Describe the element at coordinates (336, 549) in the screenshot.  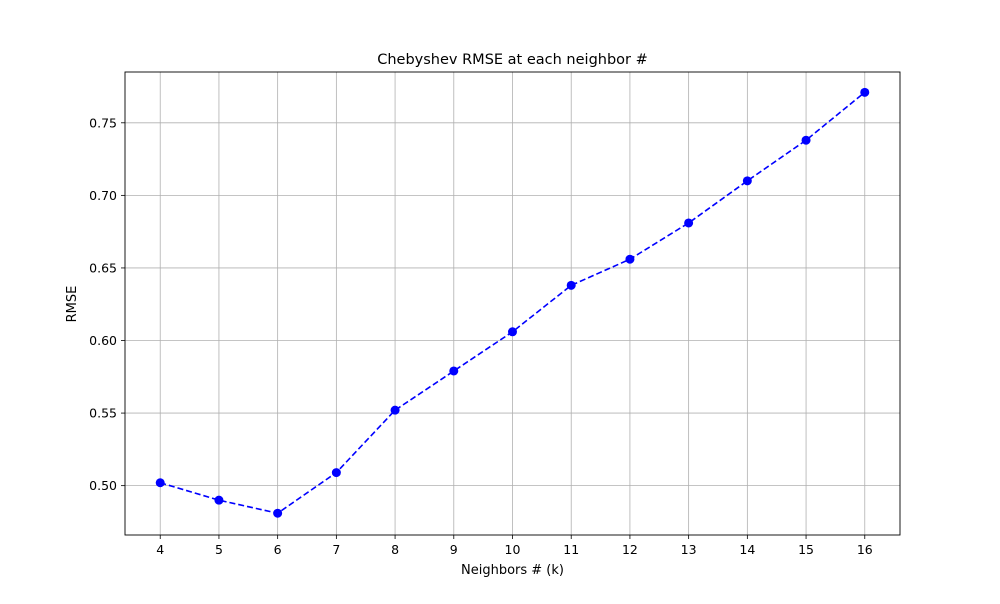
I see `x-tick-label: 7` at that location.